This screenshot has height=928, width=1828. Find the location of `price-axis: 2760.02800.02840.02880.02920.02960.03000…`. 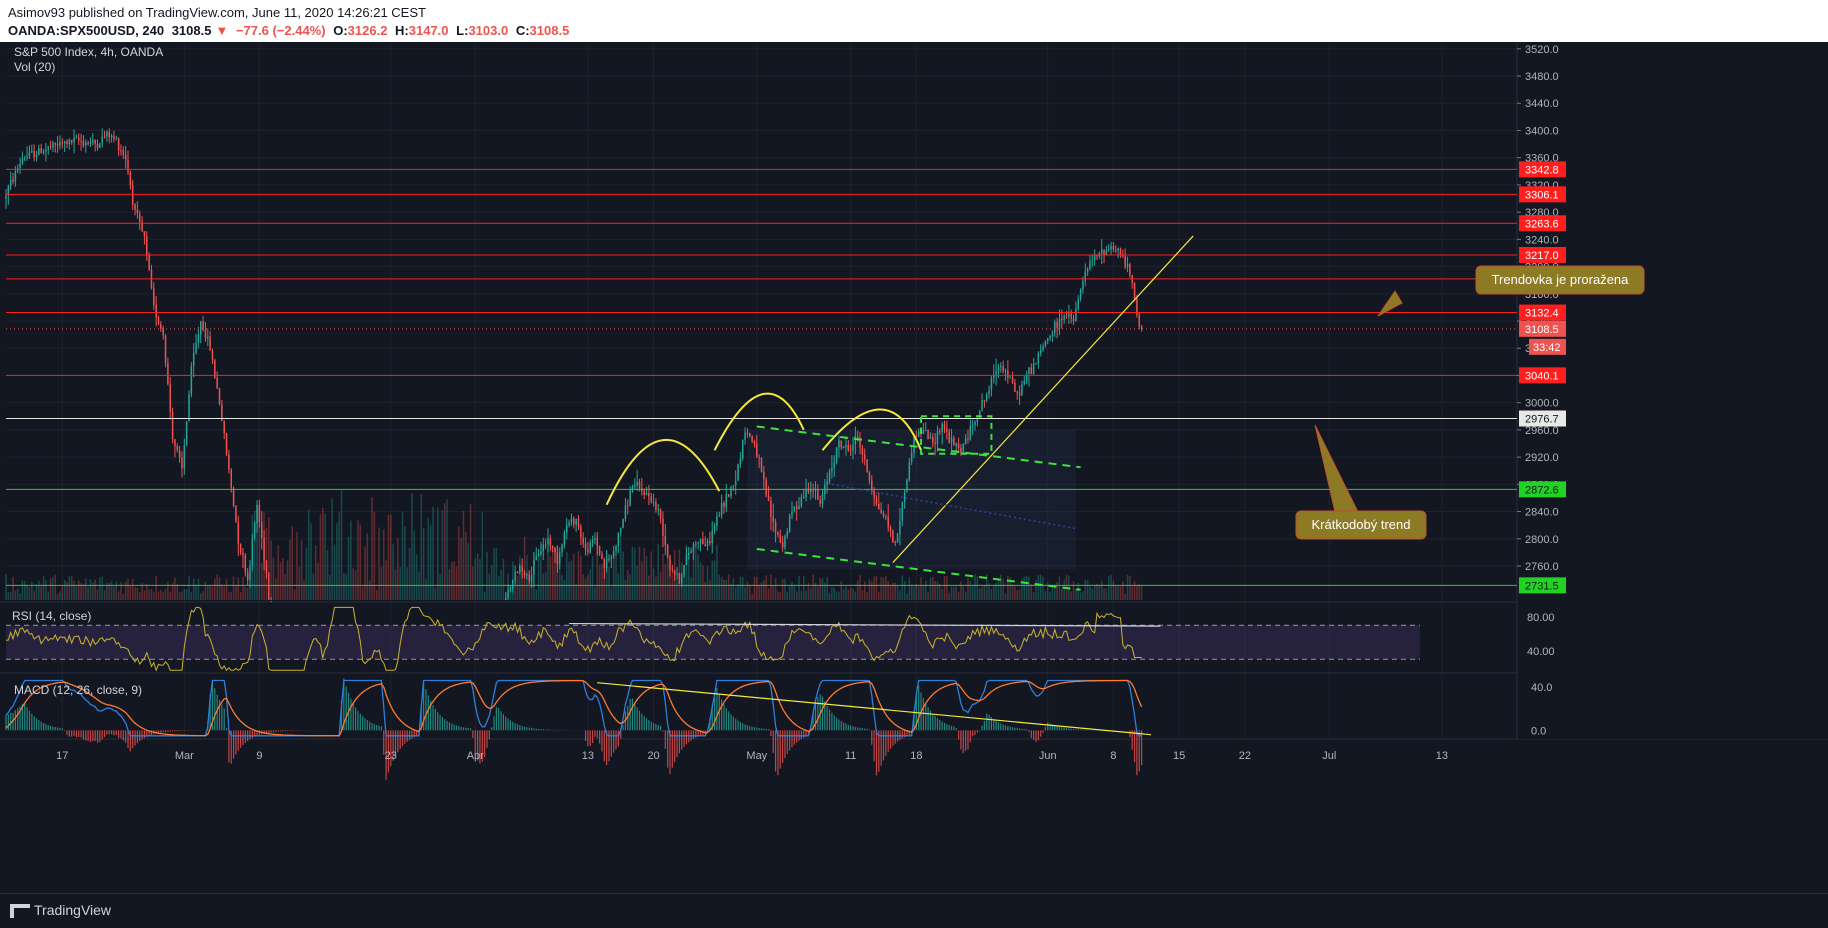

price-axis: 2760.02800.02840.02880.02920.02960.03000… is located at coordinates (1672, 390).